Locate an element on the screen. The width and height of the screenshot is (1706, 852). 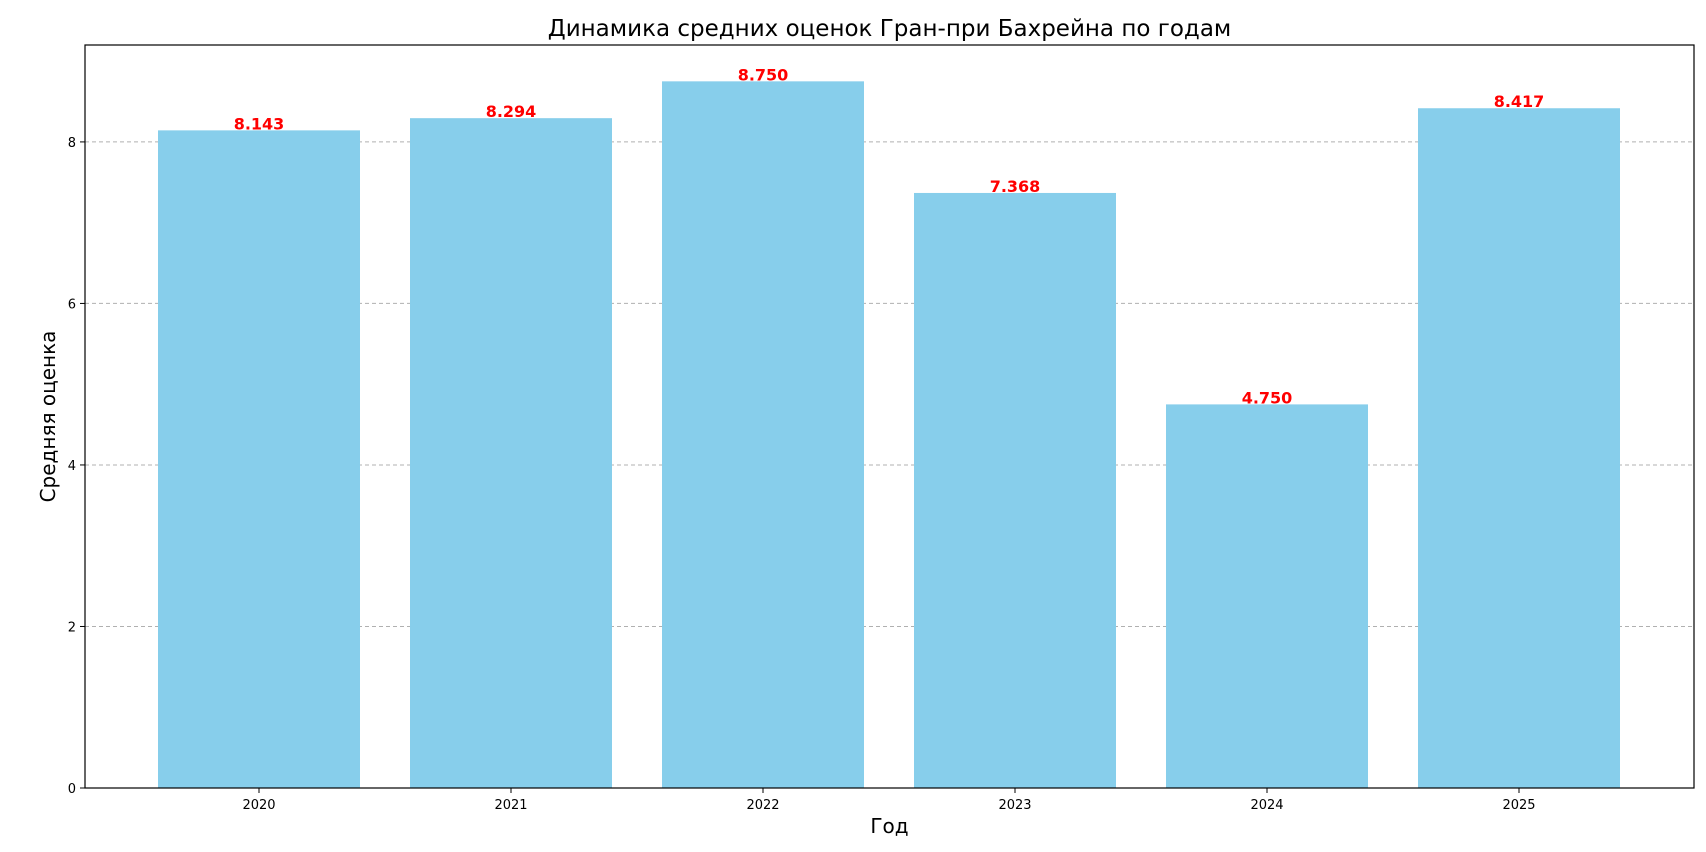
y-tick-label: 0 is located at coordinates (72, 789).